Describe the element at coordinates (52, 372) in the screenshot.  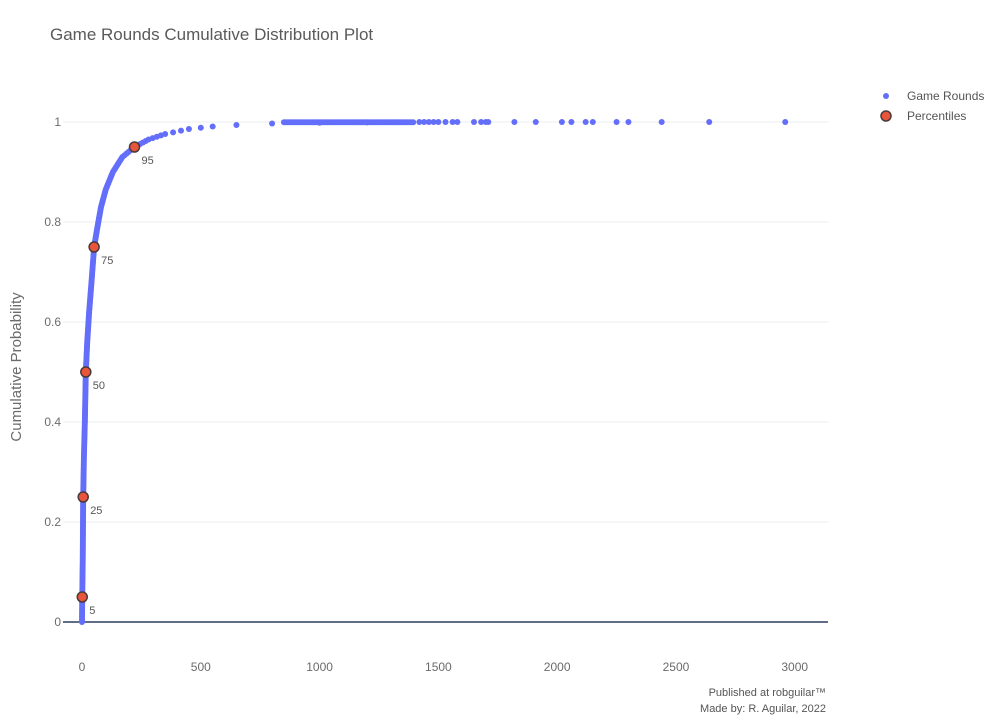
I see `y-axis-ticks: 0 0.2 0.4 0.6 0.8 1` at that location.